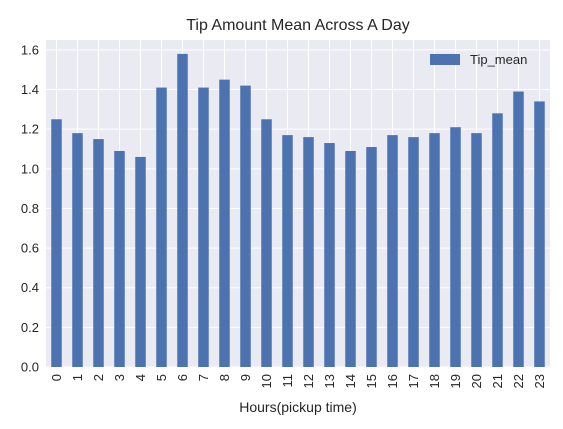 The width and height of the screenshot is (563, 429). Describe the element at coordinates (350, 381) in the screenshot. I see `x-tick-label: 14` at that location.